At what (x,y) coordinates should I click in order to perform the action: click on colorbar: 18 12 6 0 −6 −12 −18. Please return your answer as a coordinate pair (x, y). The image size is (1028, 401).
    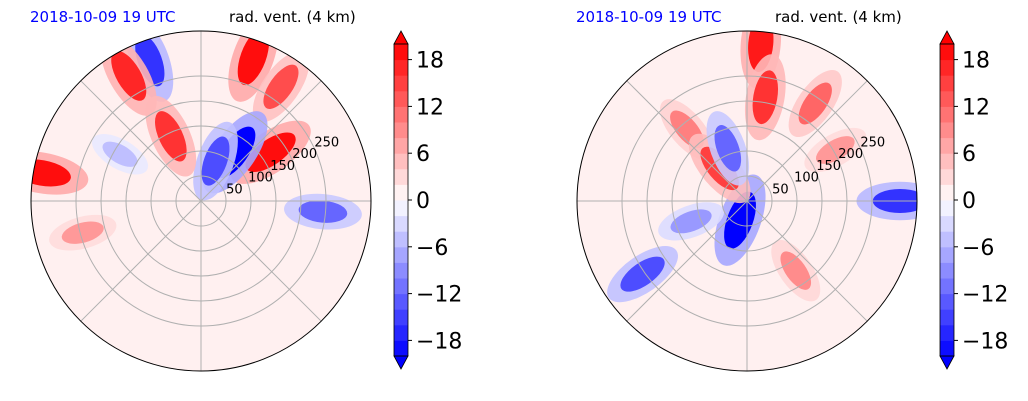
    Looking at the image, I should click on (973, 200).